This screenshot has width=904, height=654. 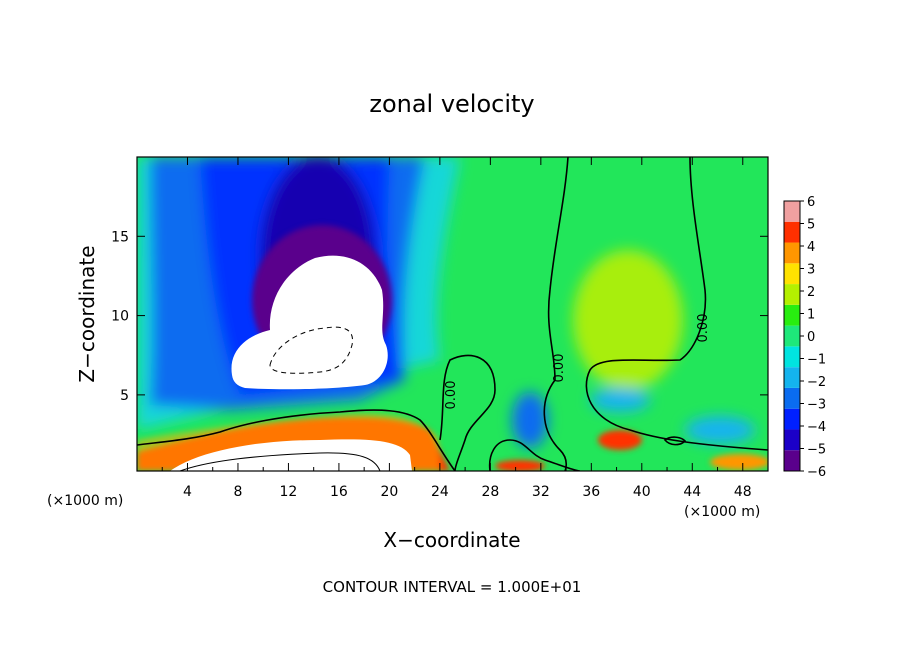 What do you see at coordinates (237, 492) in the screenshot?
I see `x-tick-label: 8` at bounding box center [237, 492].